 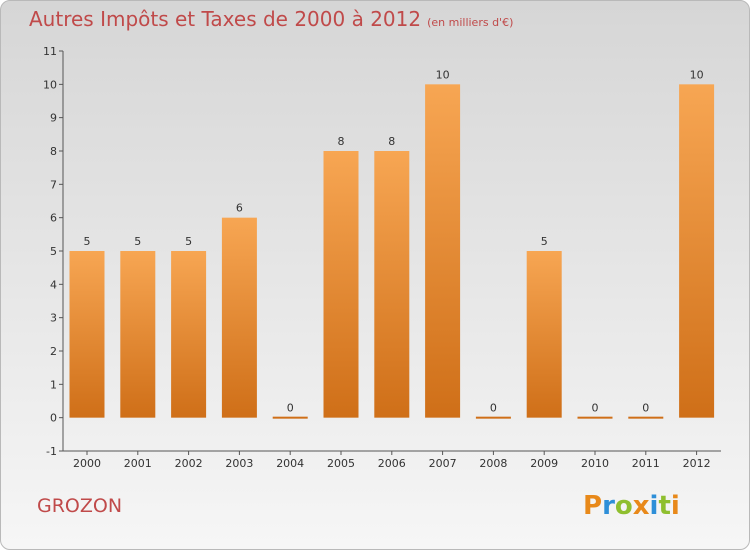 What do you see at coordinates (470, 22) in the screenshot?
I see `chart-unit: (en milliers d'€)` at bounding box center [470, 22].